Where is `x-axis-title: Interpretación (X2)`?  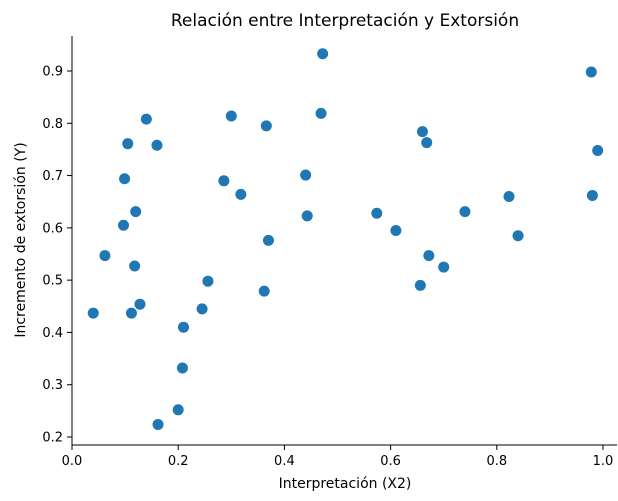 x-axis-title: Interpretación (X2) is located at coordinates (345, 484).